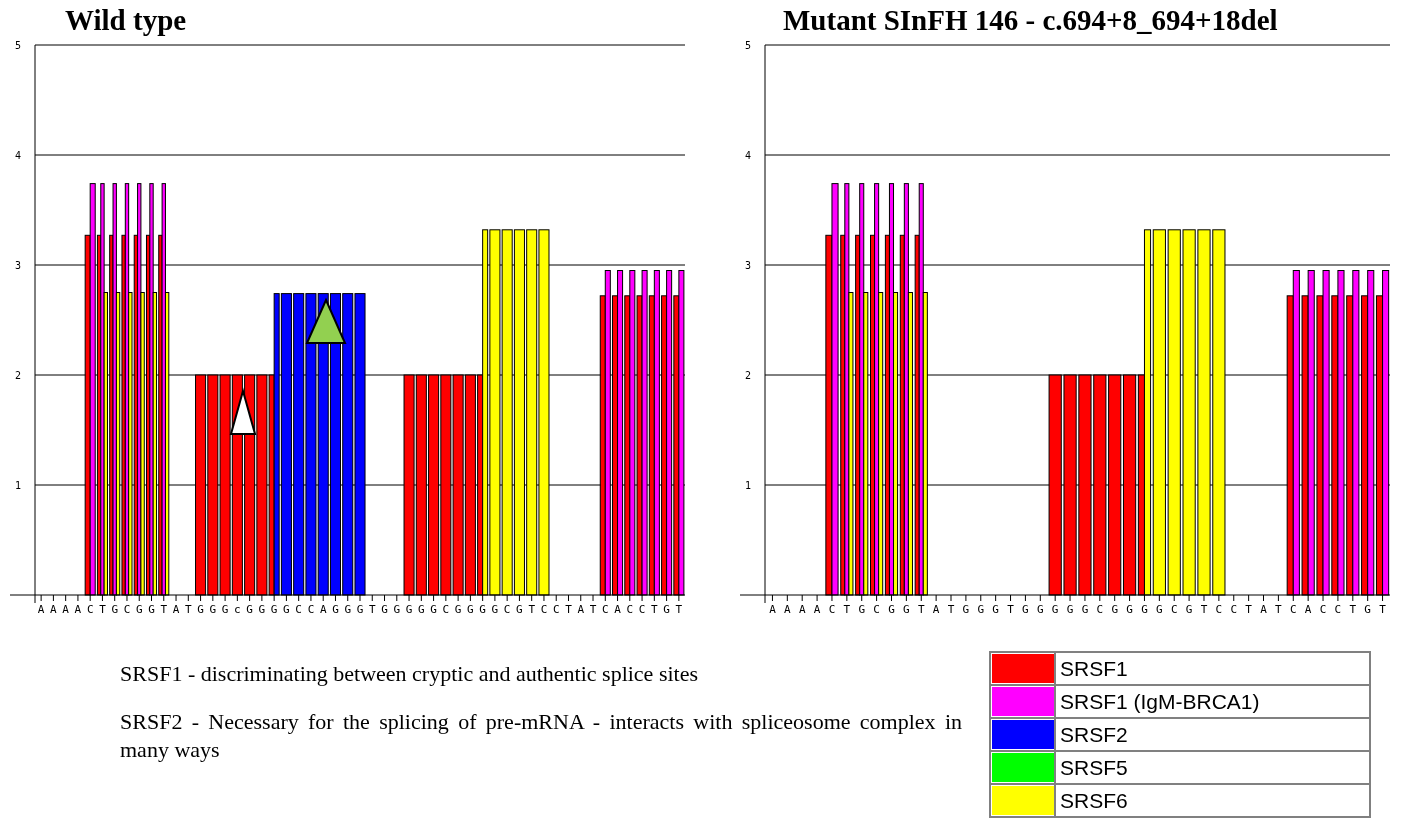 This screenshot has height=822, width=1425. Describe the element at coordinates (1094, 734) in the screenshot. I see `legend-label: SRSF2` at that location.